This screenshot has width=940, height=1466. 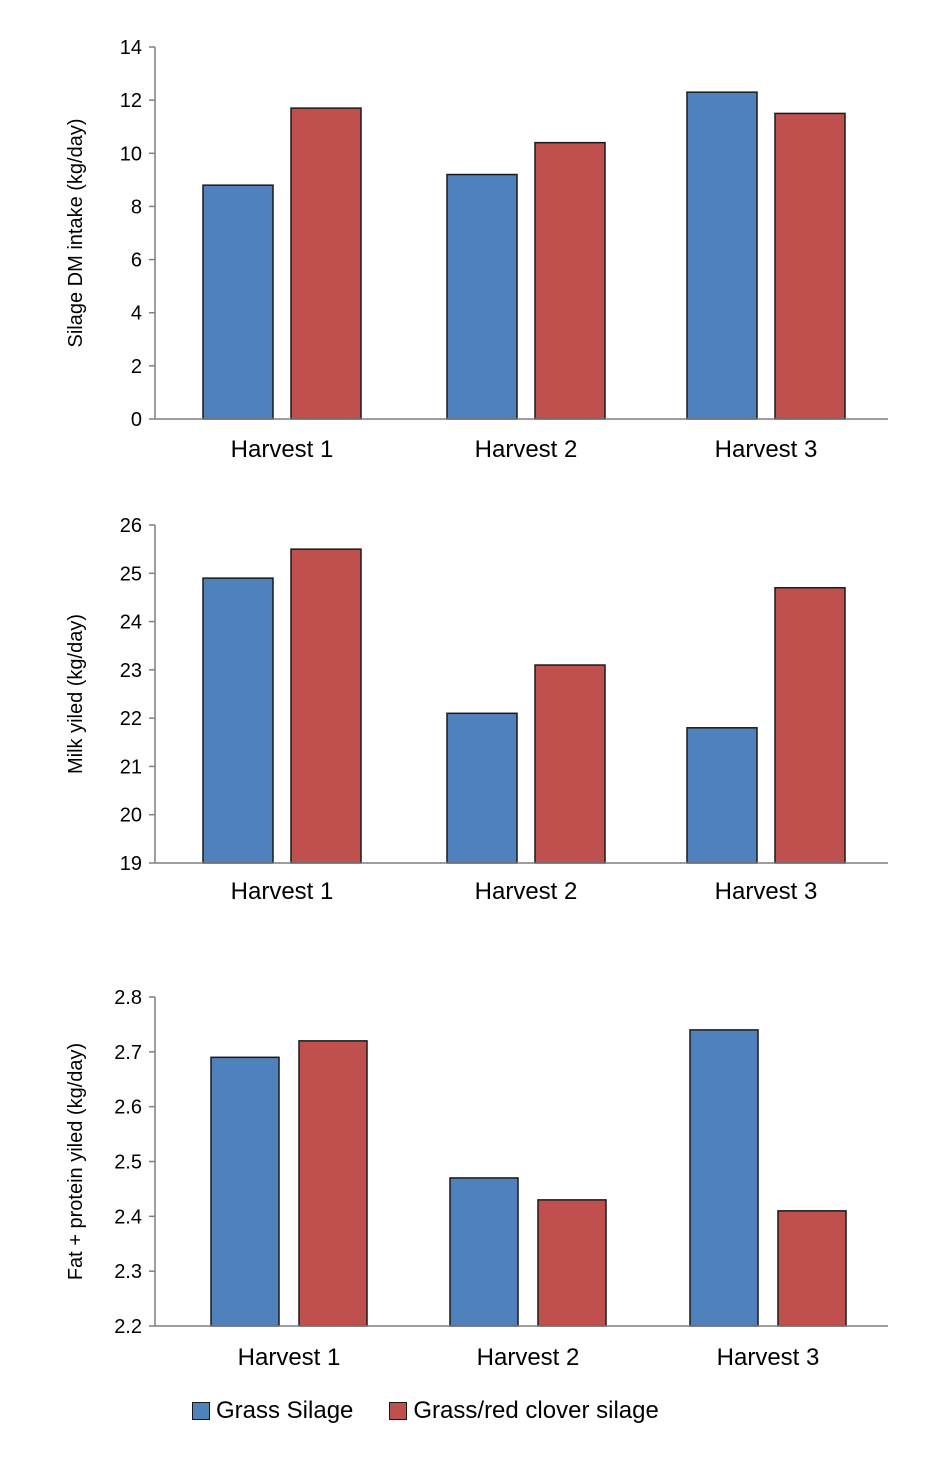 I want to click on y-tick-label-panel1-2: 2, so click(x=136, y=367).